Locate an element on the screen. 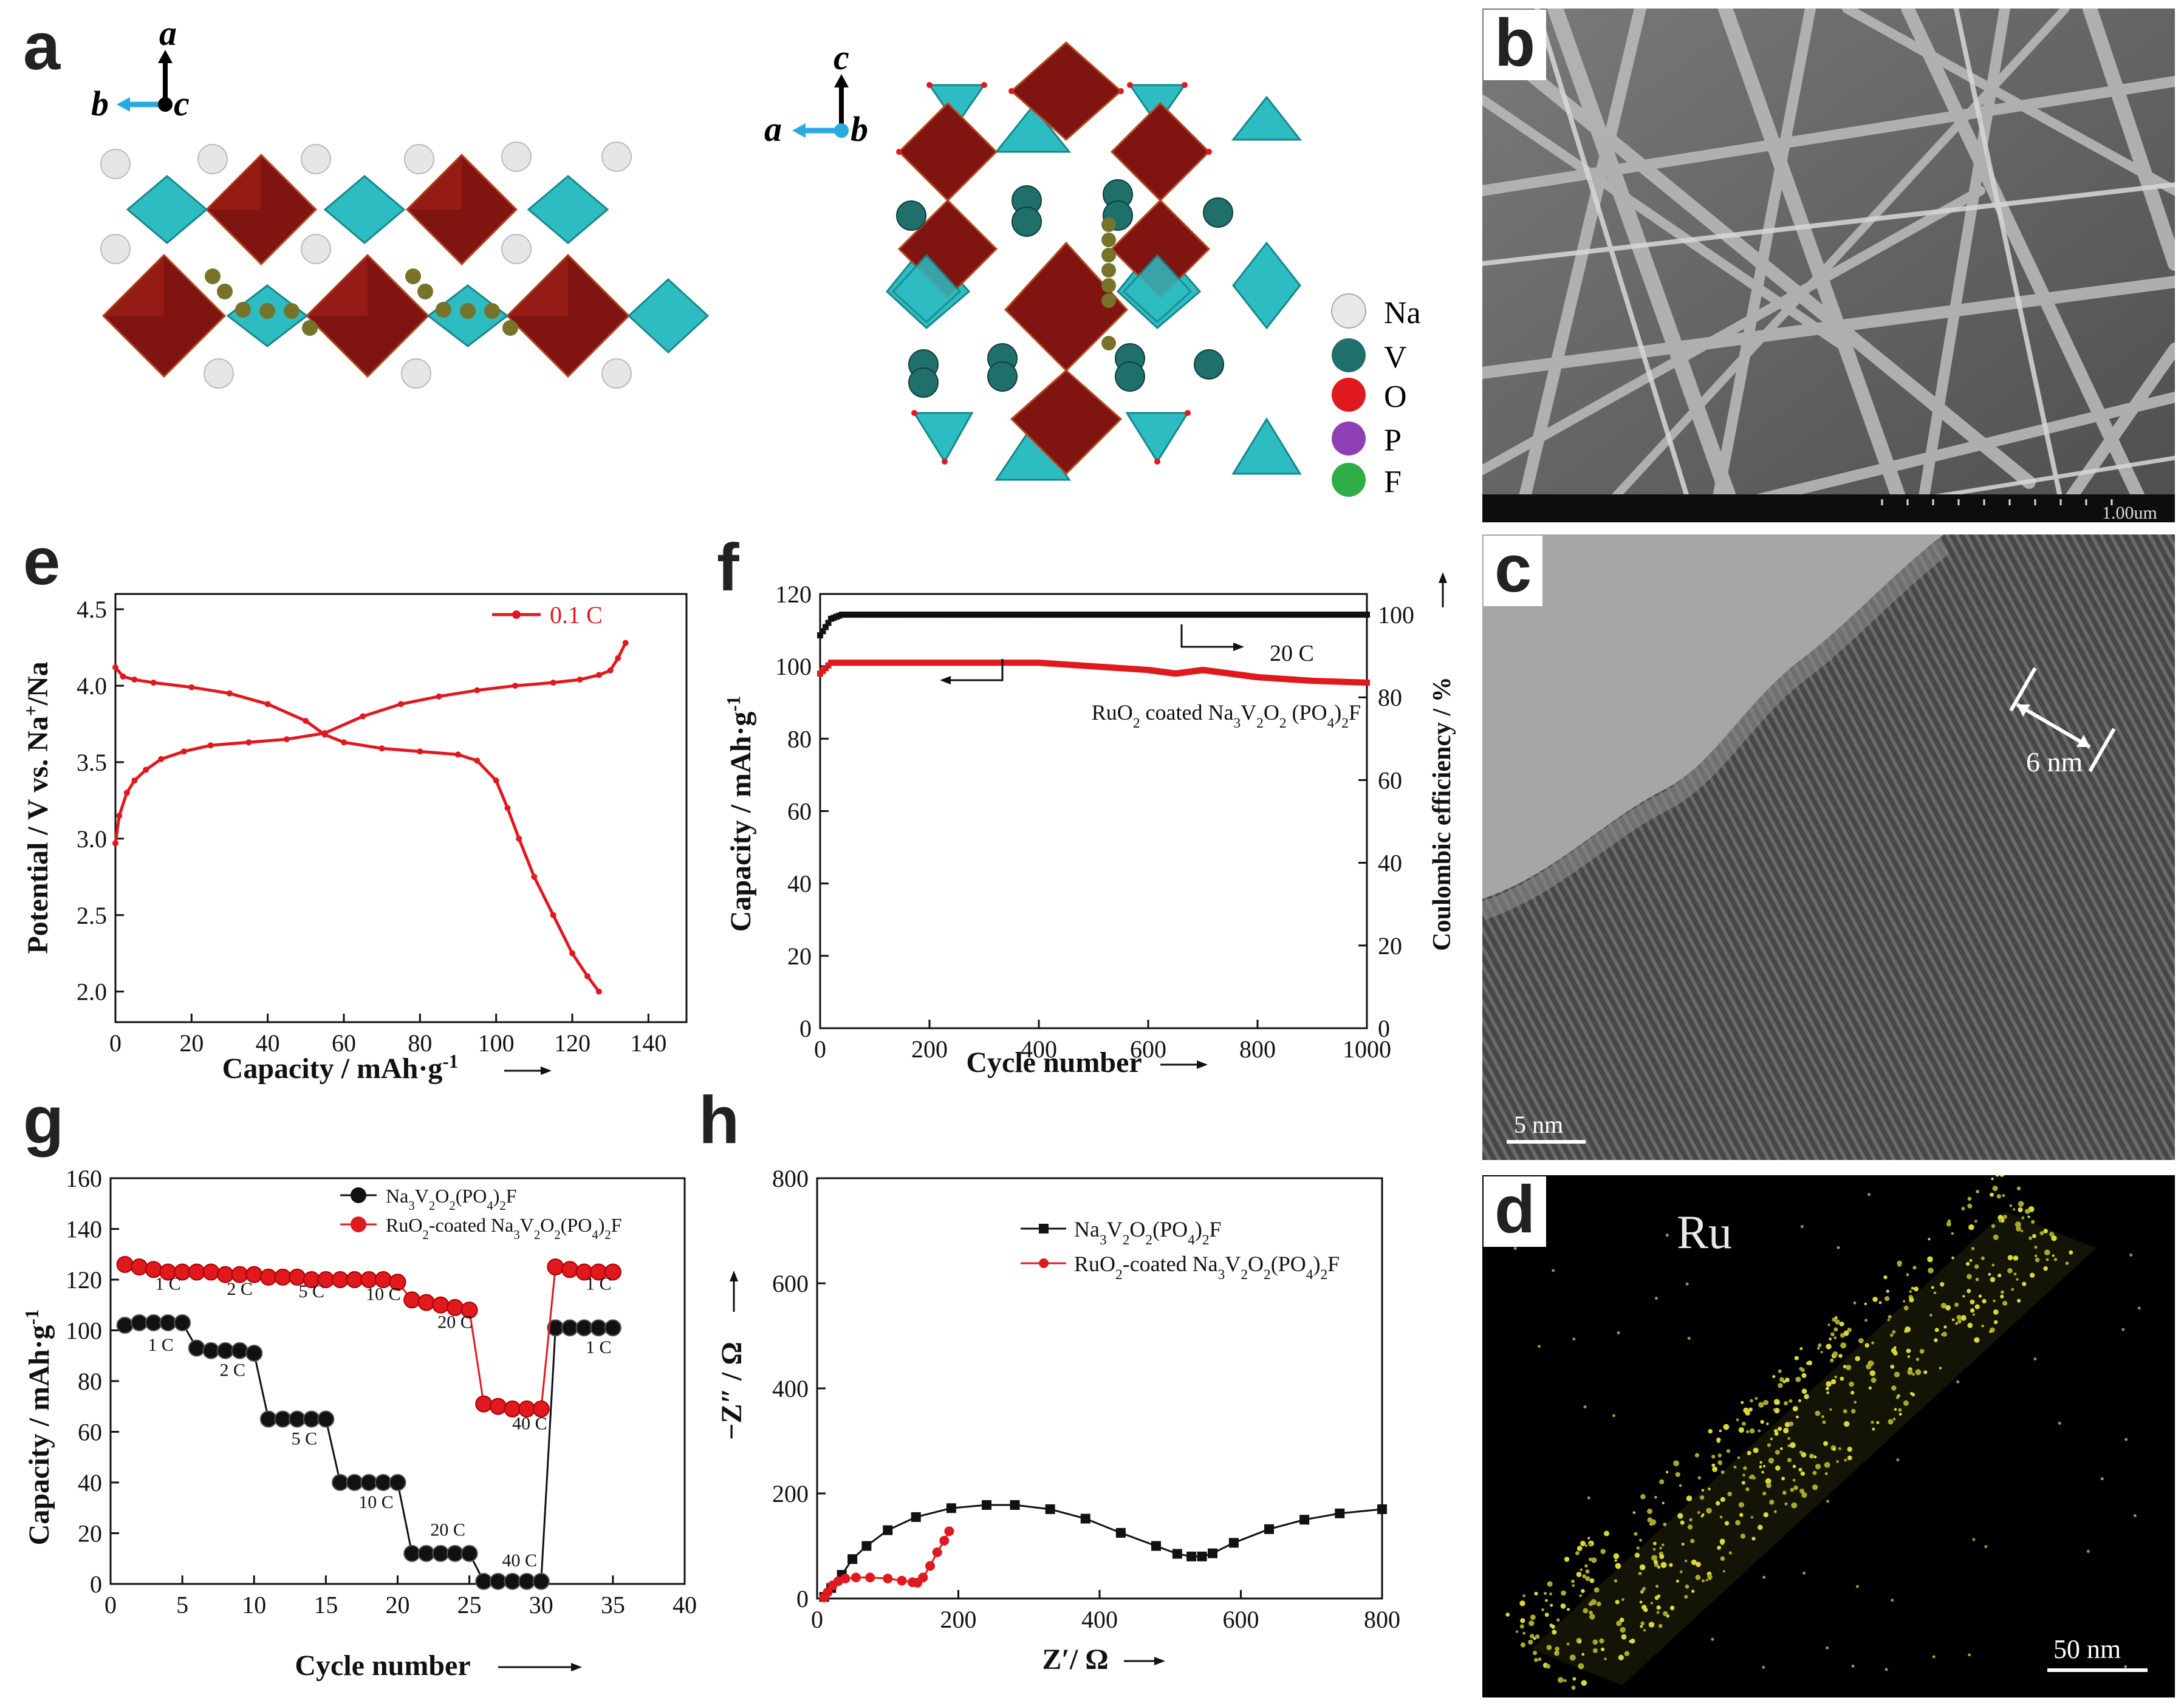 This screenshot has width=2184, height=1706. y-axis-label: Capacity / mAh·g-1 is located at coordinates (740, 814).